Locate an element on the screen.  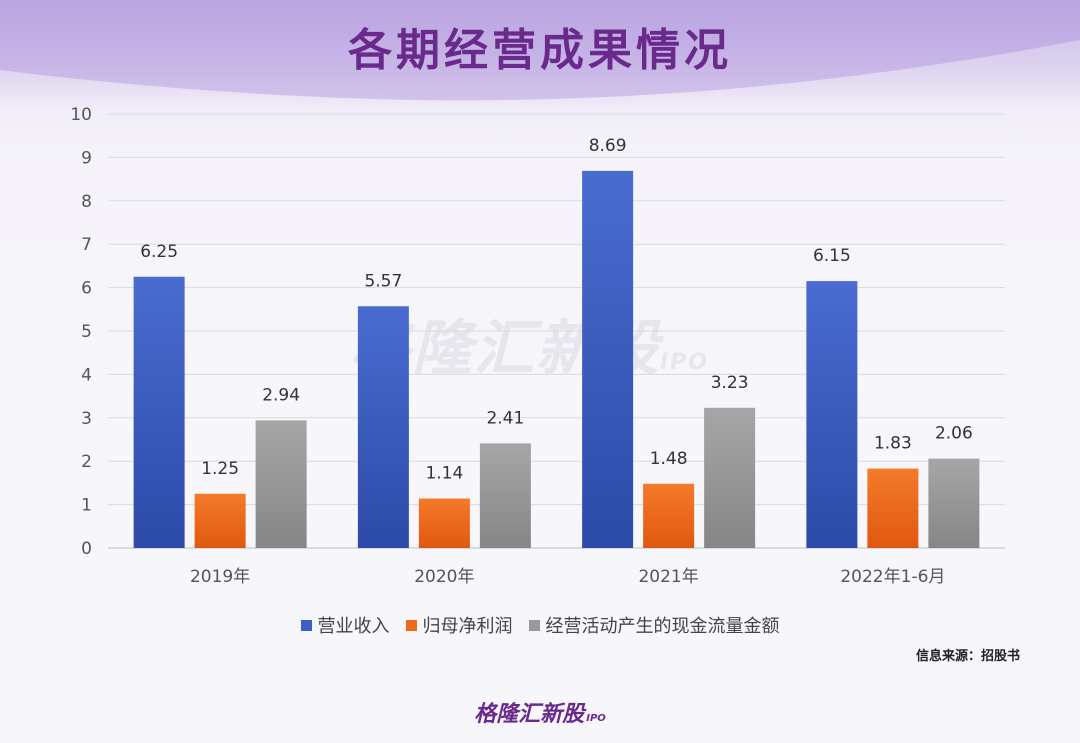
data-label: 1.25 is located at coordinates (220, 469).